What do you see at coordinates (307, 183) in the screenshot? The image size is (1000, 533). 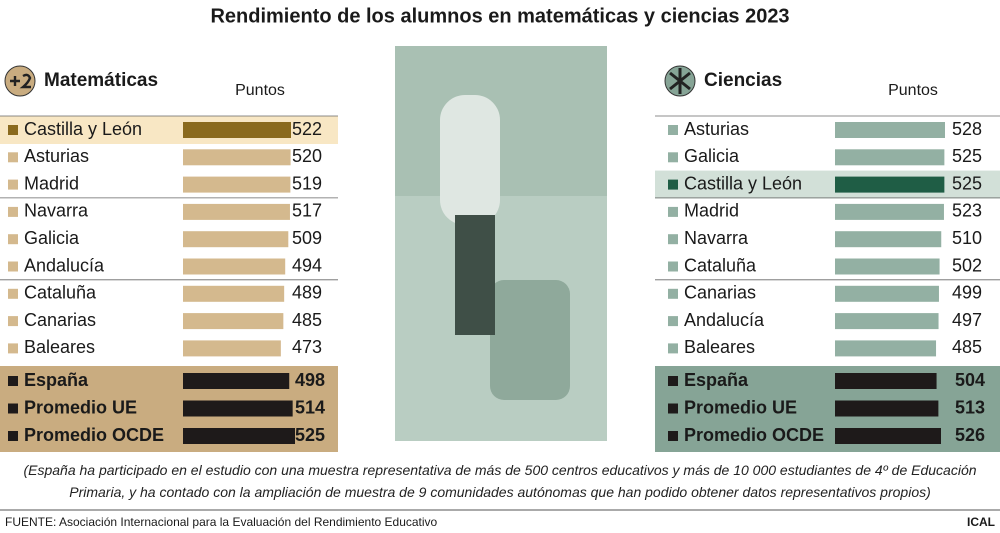 I see `value-label: 519` at bounding box center [307, 183].